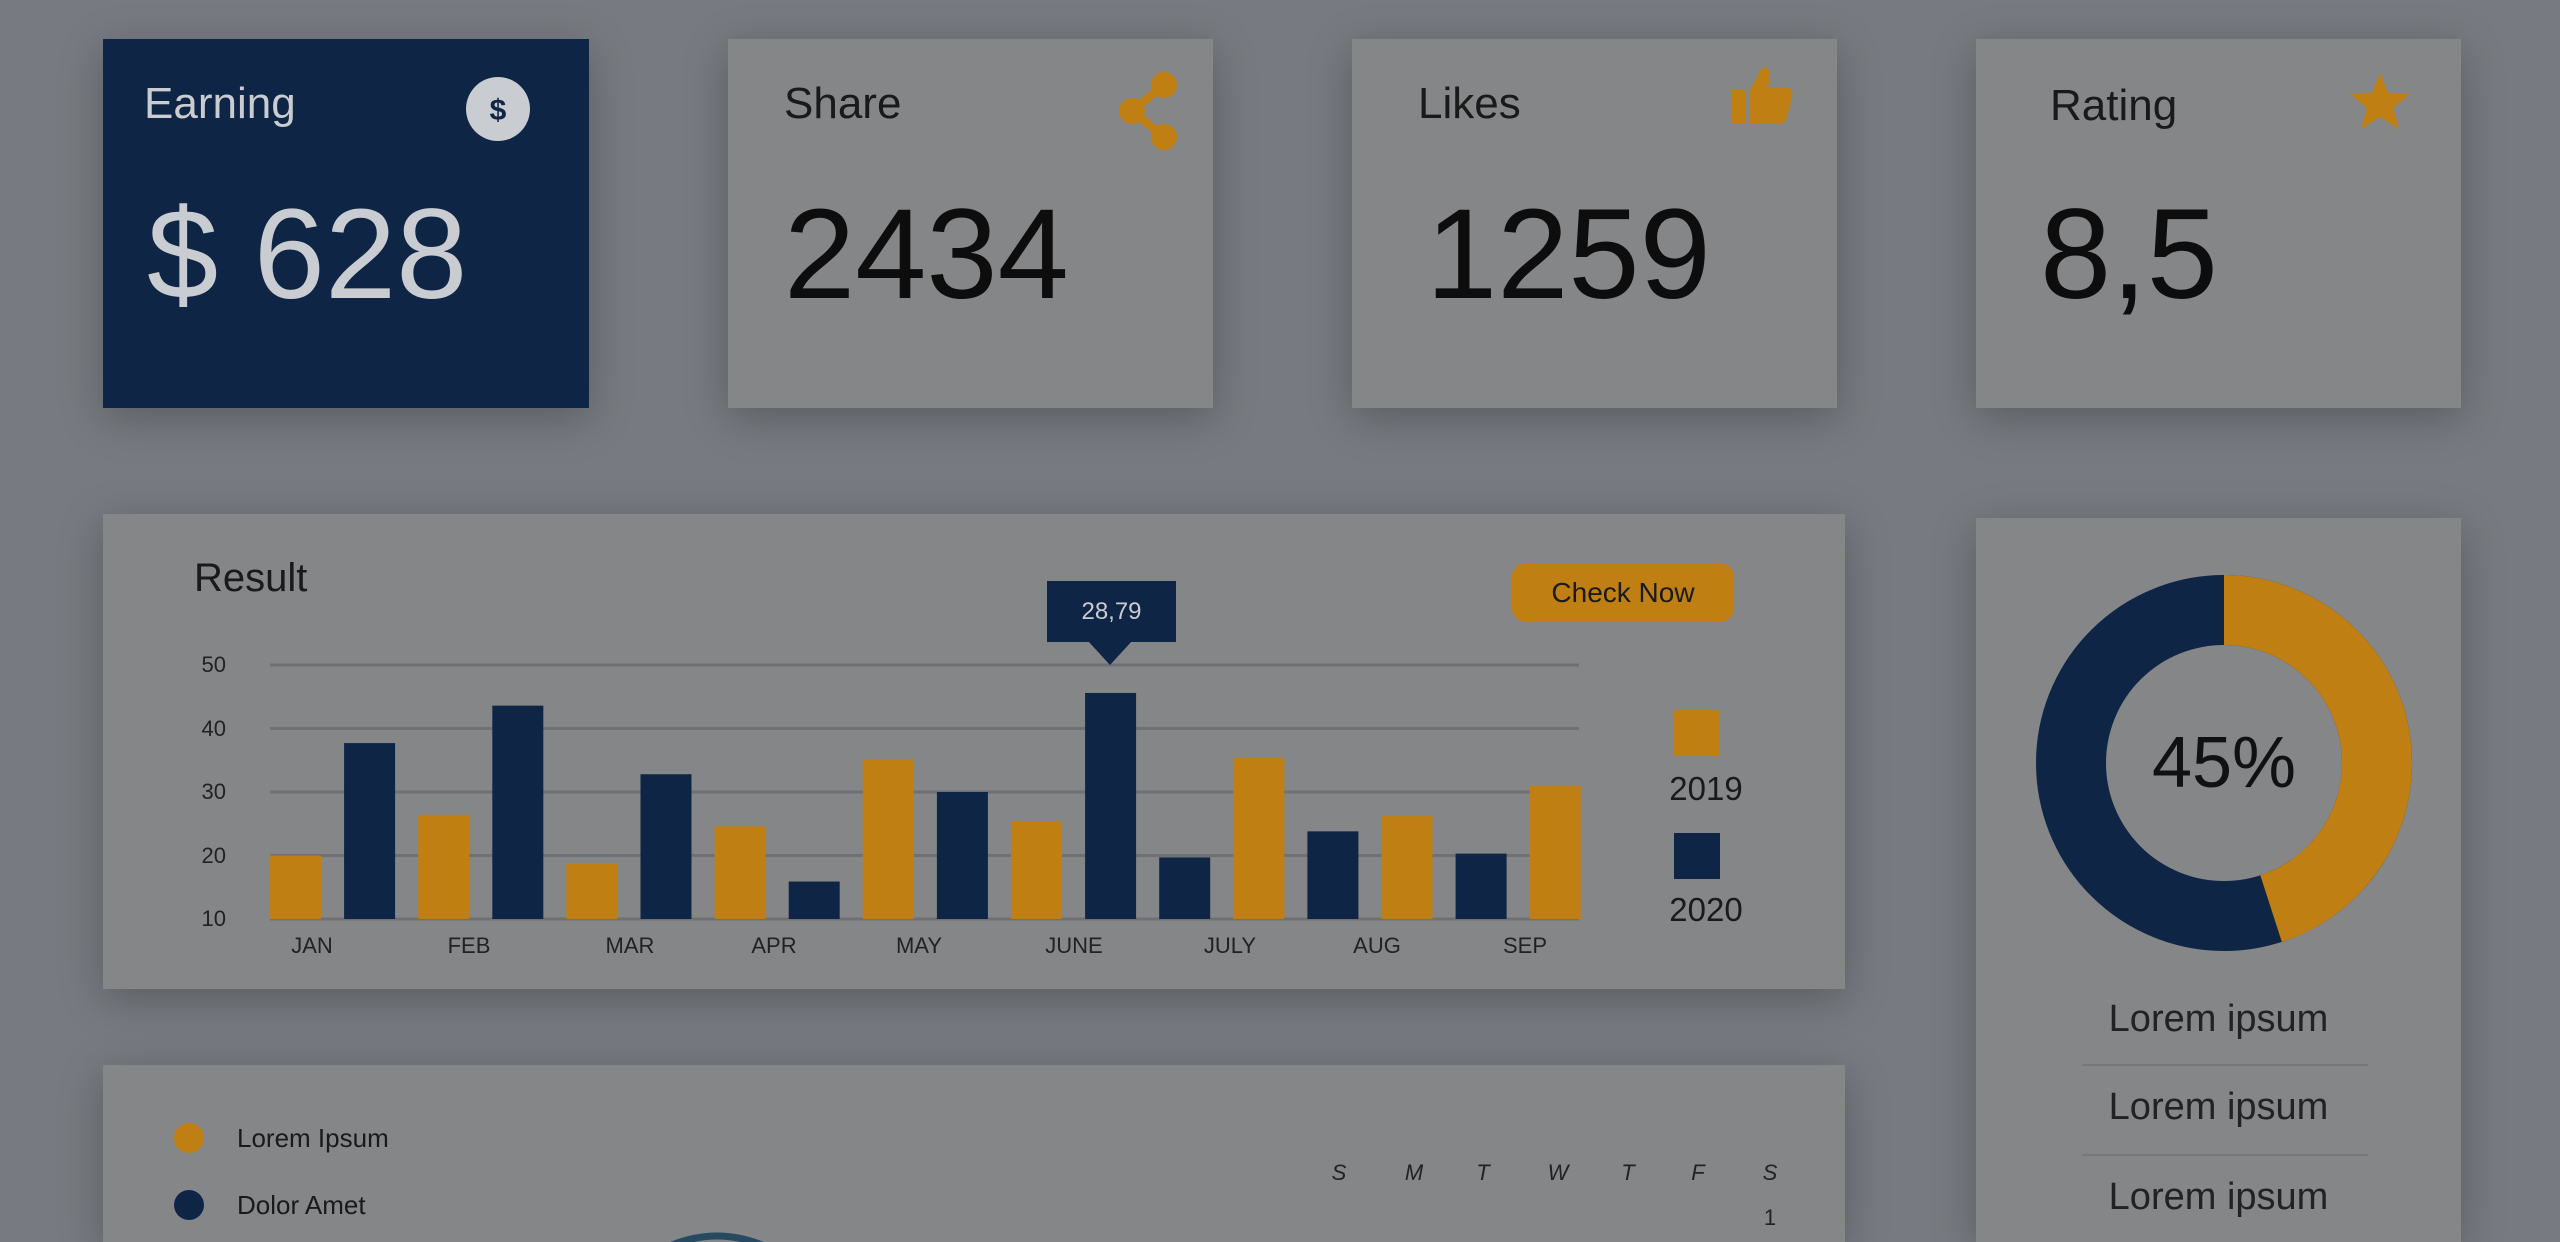 Image resolution: width=2560 pixels, height=1242 pixels. I want to click on bar-june-2020, so click(1111, 805).